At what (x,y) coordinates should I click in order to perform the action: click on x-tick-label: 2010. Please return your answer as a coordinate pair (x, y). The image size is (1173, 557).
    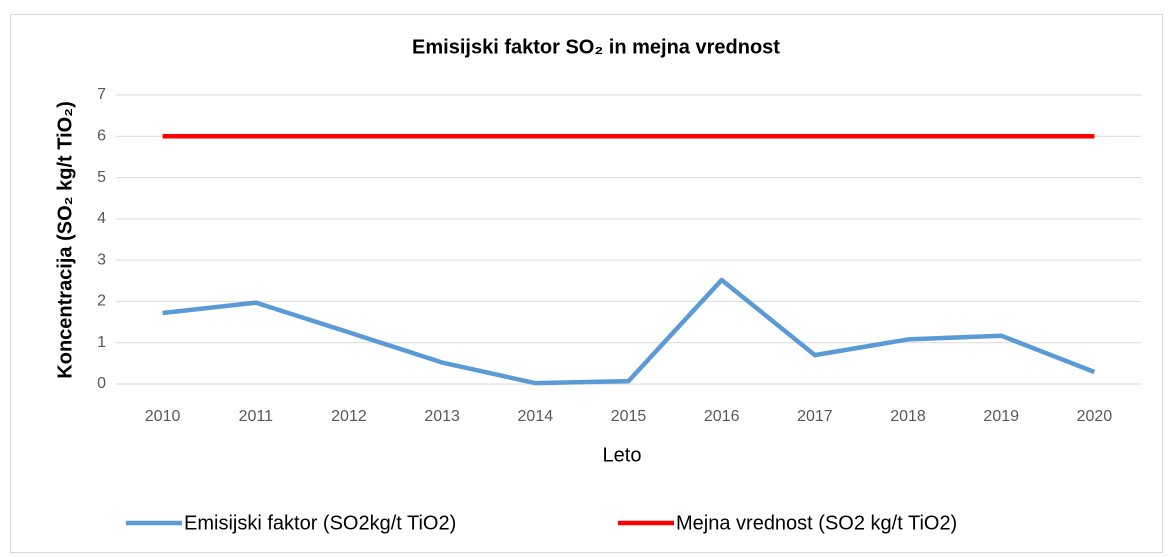
    Looking at the image, I should click on (163, 416).